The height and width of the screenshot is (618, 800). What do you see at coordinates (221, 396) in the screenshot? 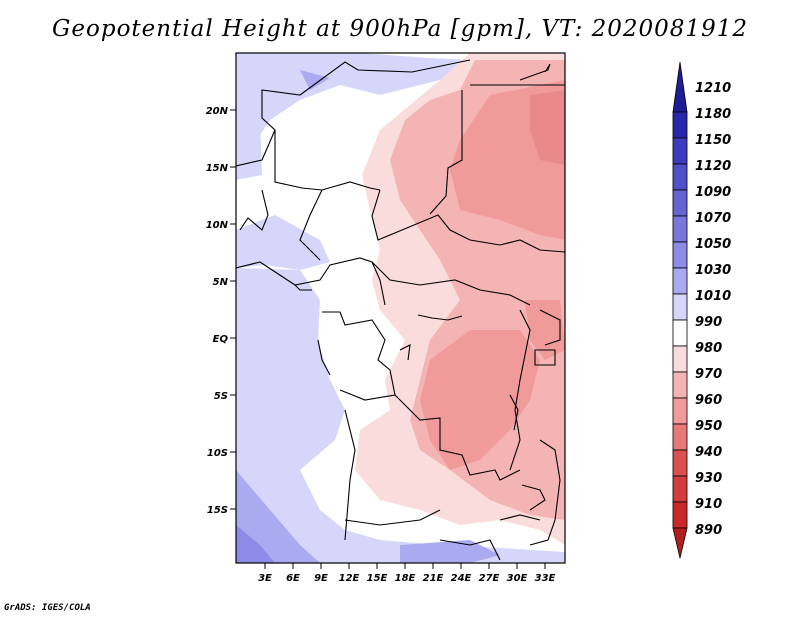
I see `lat-label: 5S` at bounding box center [221, 396].